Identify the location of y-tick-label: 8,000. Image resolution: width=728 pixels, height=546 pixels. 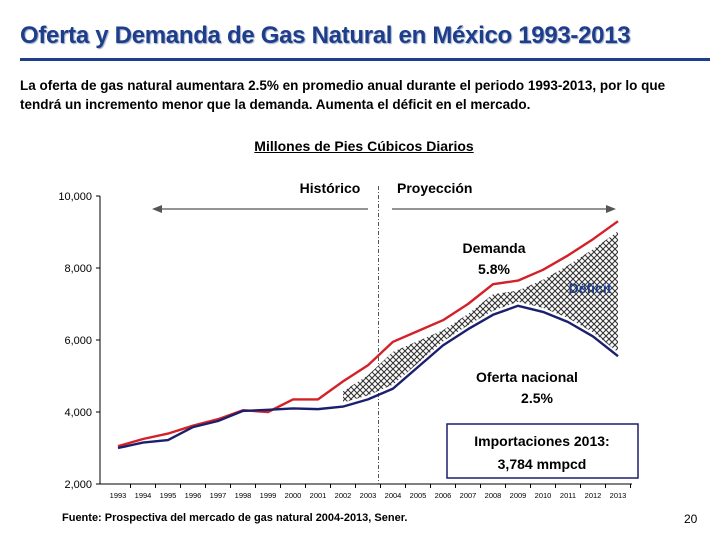
(78, 269).